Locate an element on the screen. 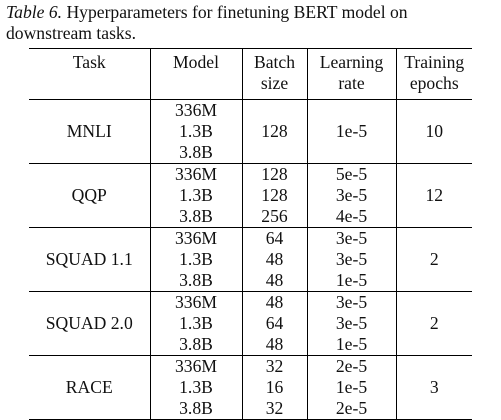  table-row: MNLI 336M 128 1e-5 10 is located at coordinates (250, 131).